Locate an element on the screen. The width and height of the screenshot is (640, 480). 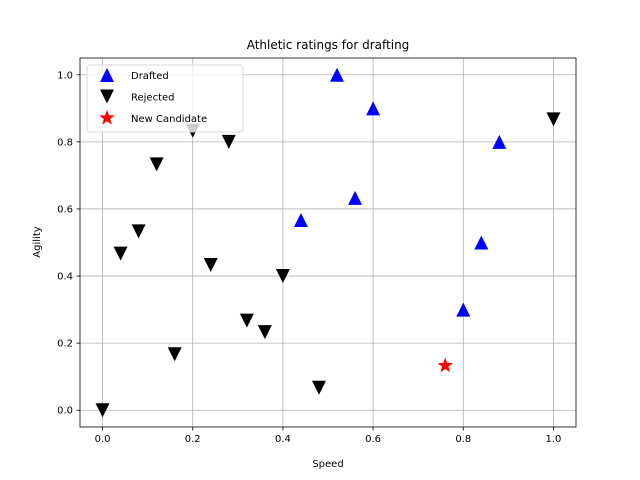
x-ticks: 0.0 0.2 0.4 0.6 0.8 1.0 is located at coordinates (328, 436).